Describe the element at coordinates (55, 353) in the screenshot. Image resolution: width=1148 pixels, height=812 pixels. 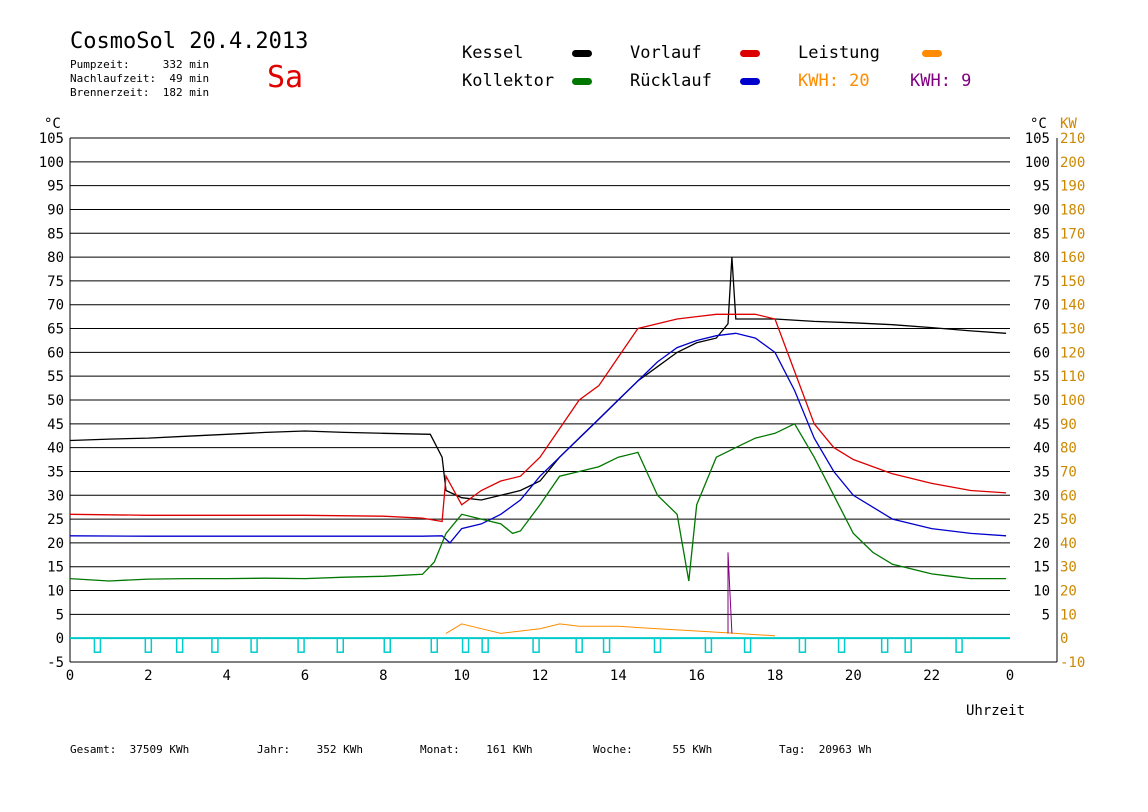
I see `y-tick-left-9: 60` at that location.